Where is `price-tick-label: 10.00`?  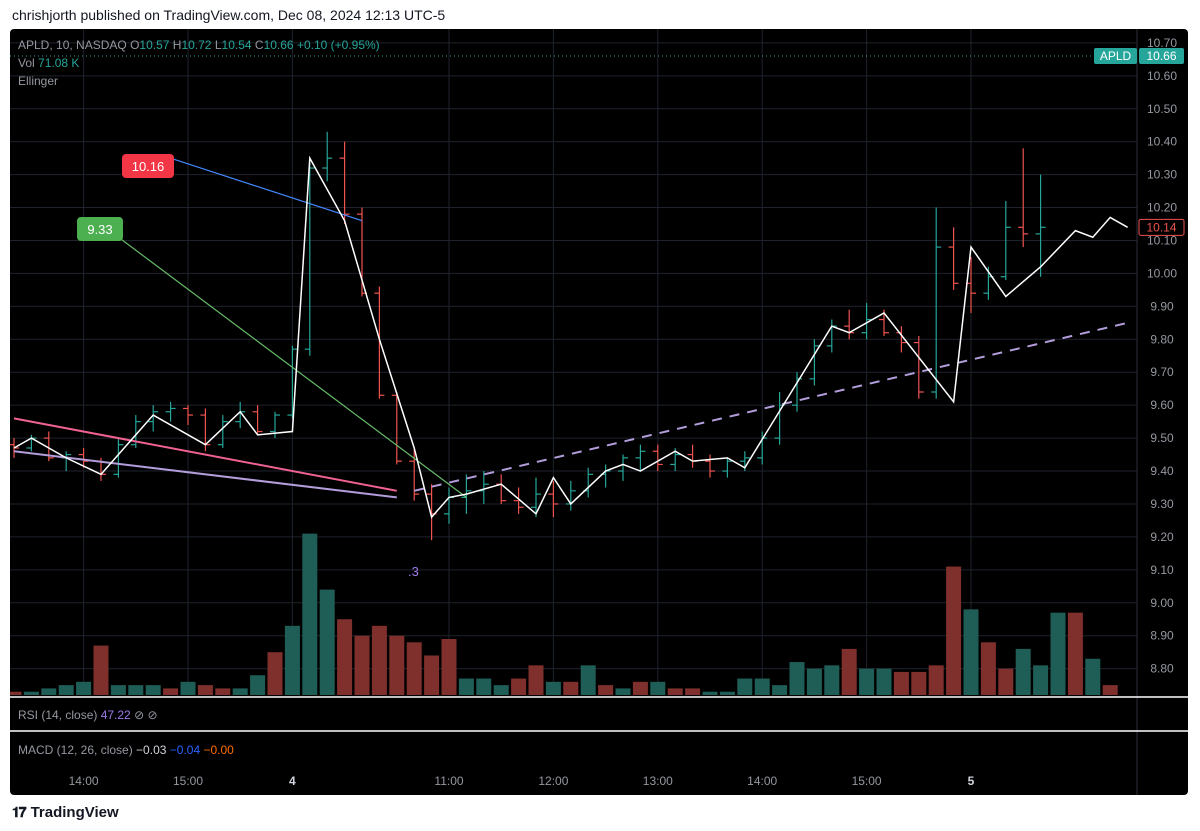 price-tick-label: 10.00 is located at coordinates (1162, 273).